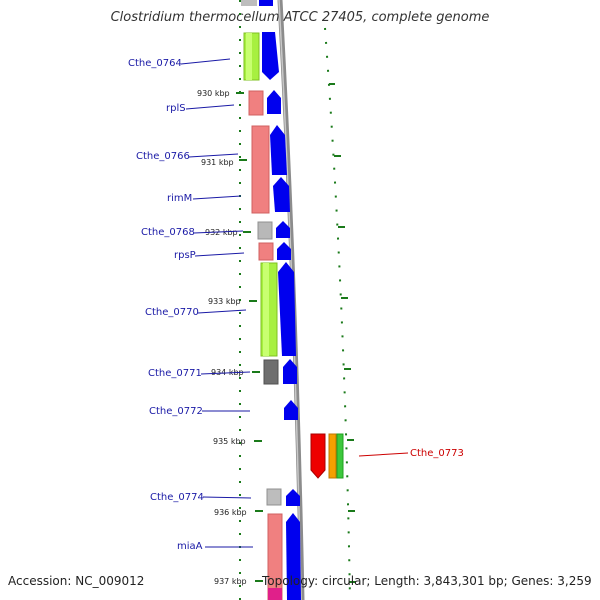 Image resolution: width=600 pixels, height=600 pixels. Describe the element at coordinates (332, 456) in the screenshot. I see `gene-cthe-0773-orange` at that location.